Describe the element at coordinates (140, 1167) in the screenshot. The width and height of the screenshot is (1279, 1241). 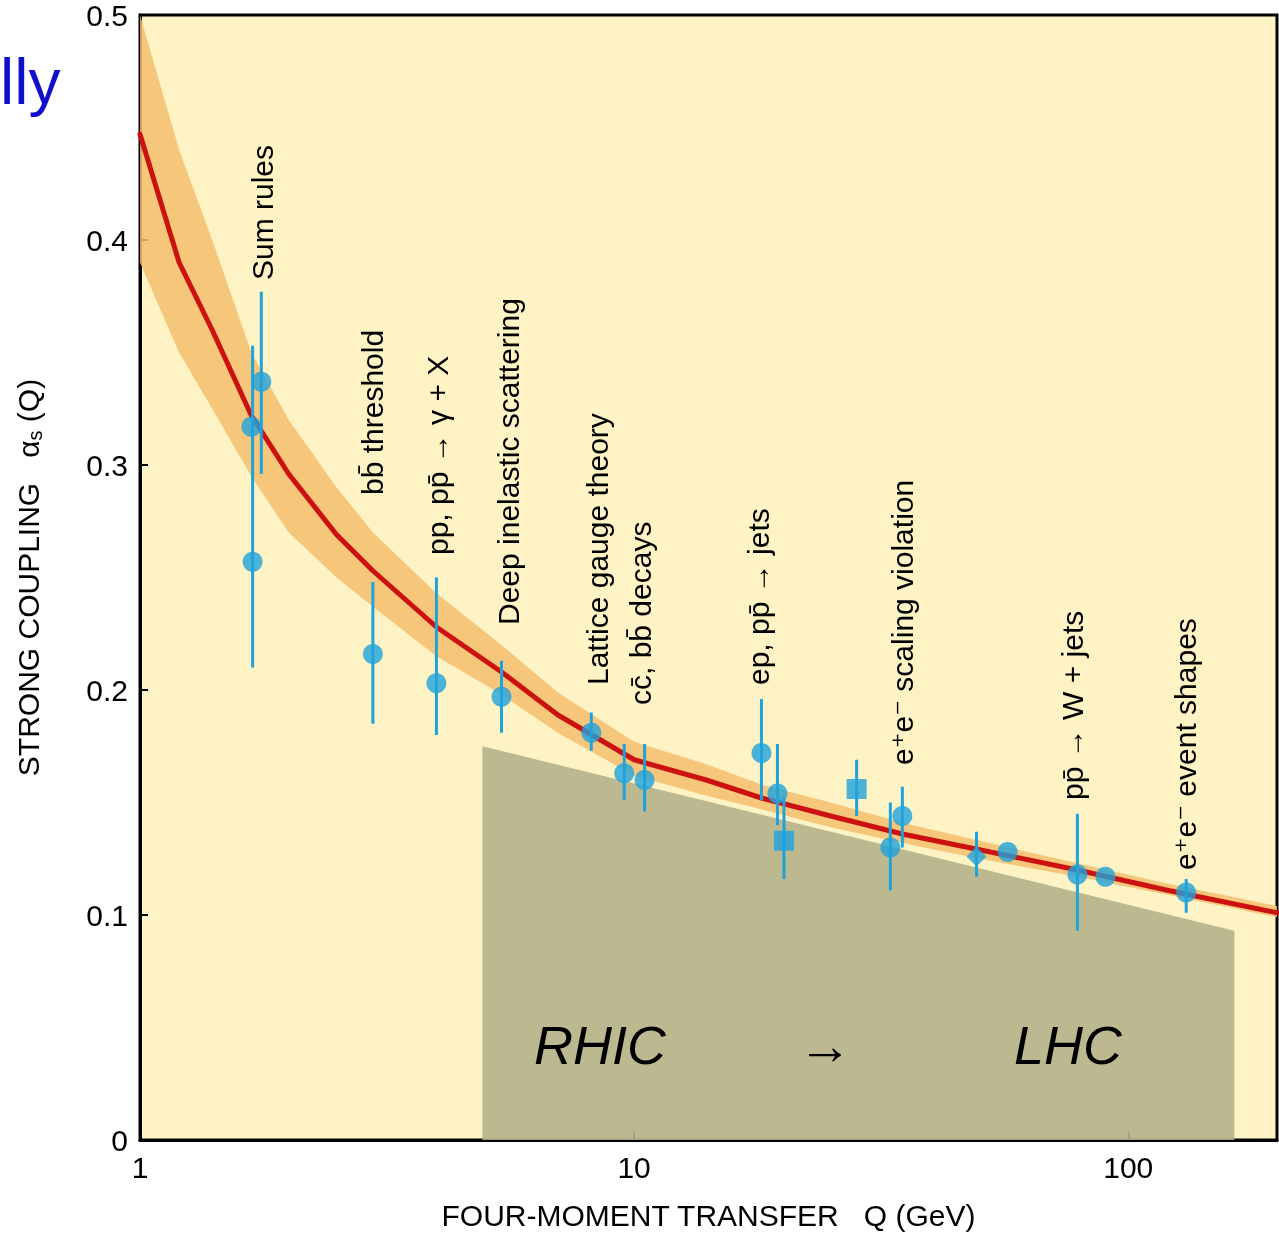
I see `x-tick-label: 1` at that location.